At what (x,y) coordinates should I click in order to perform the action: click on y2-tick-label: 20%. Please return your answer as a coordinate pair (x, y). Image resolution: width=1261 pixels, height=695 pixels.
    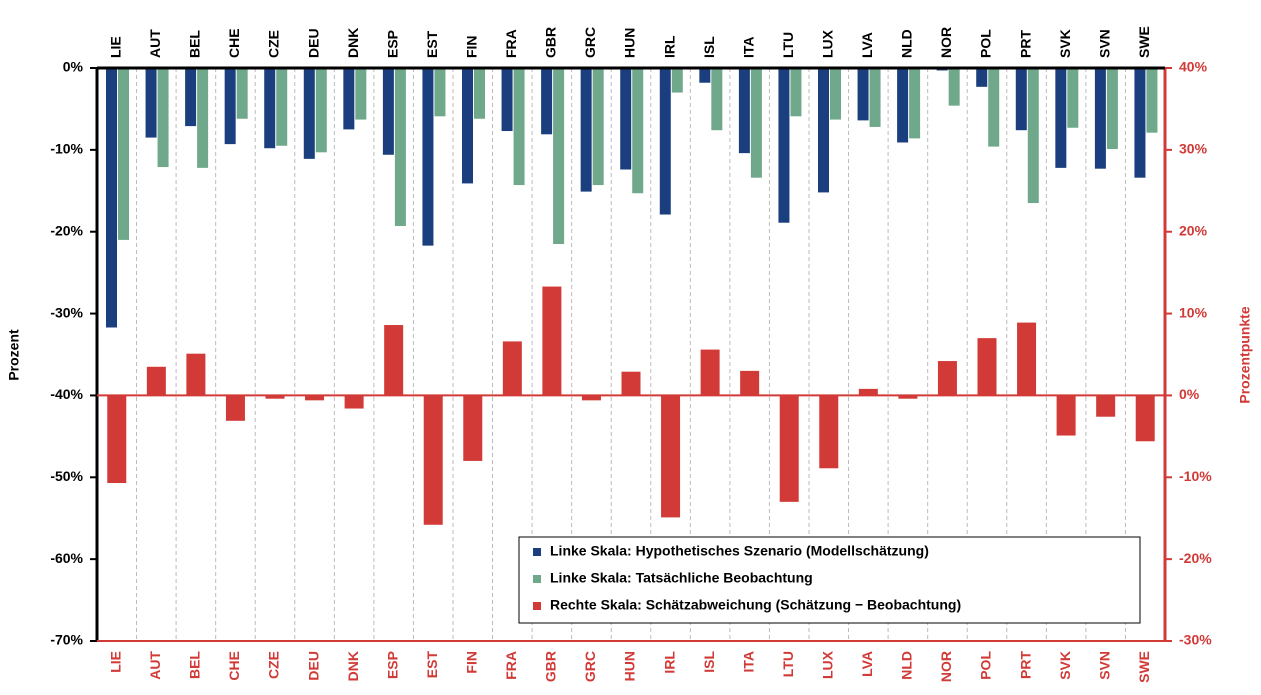
    Looking at the image, I should click on (1193, 230).